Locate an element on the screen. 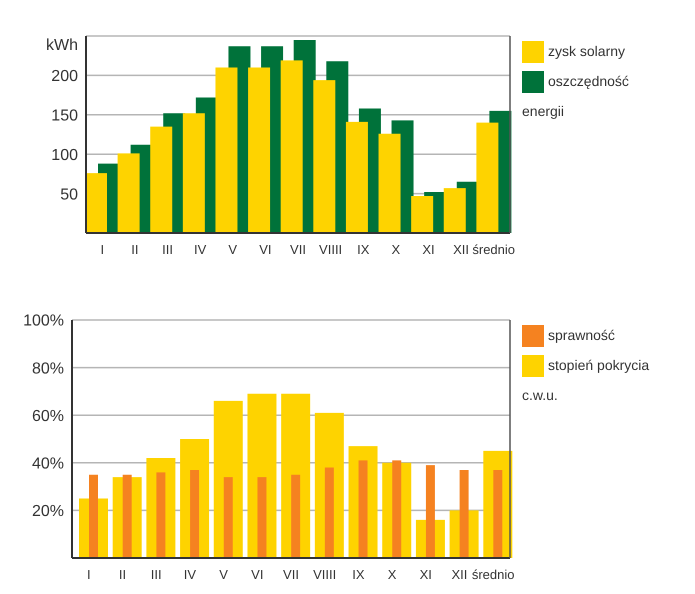 The image size is (695, 594). y-tick-label: 40% is located at coordinates (48, 463).